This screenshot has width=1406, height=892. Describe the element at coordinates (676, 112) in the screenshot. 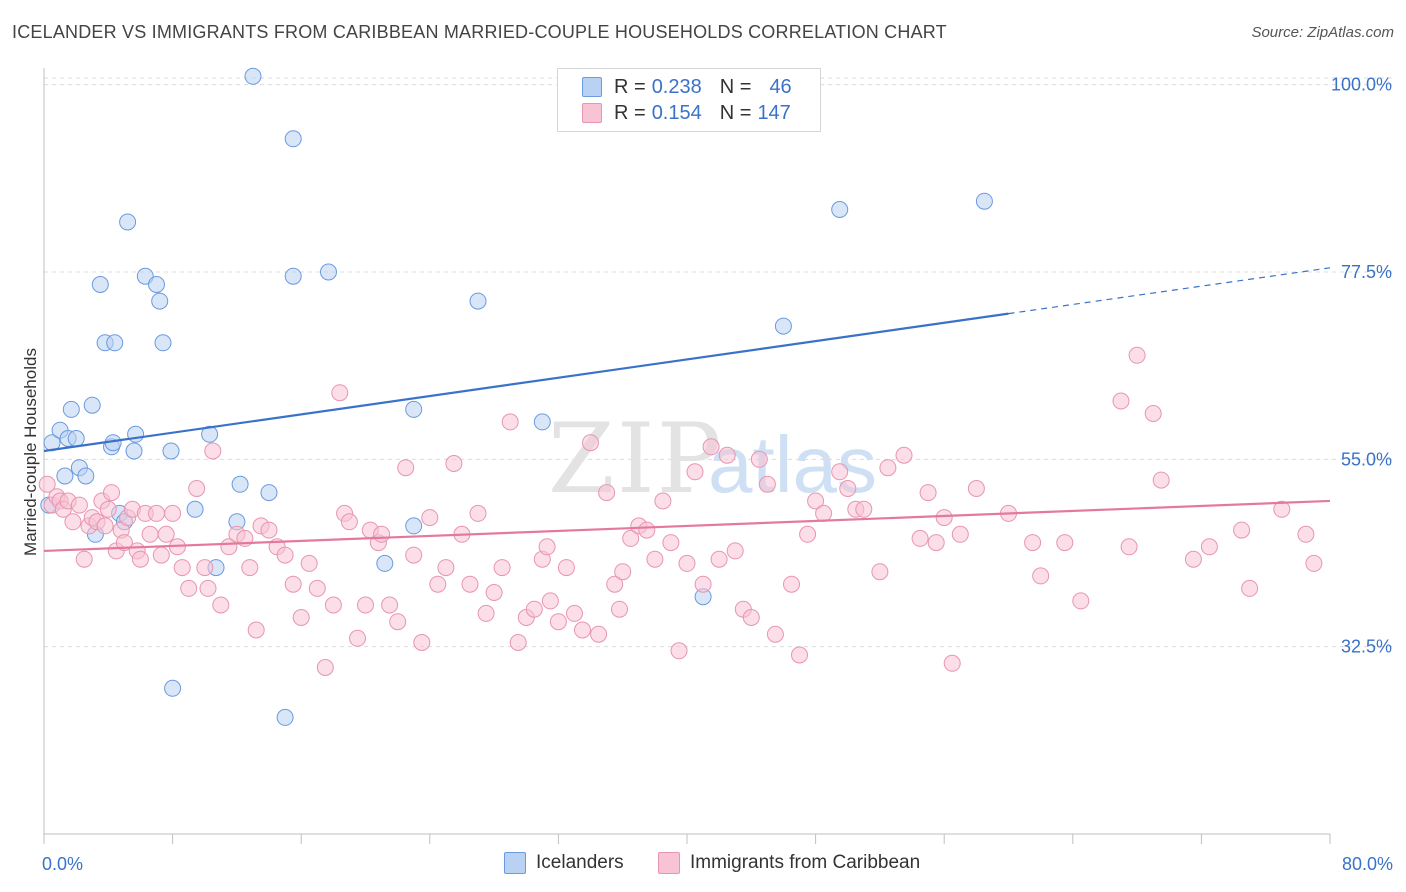

I see `legend-r-value: 0.154` at that location.